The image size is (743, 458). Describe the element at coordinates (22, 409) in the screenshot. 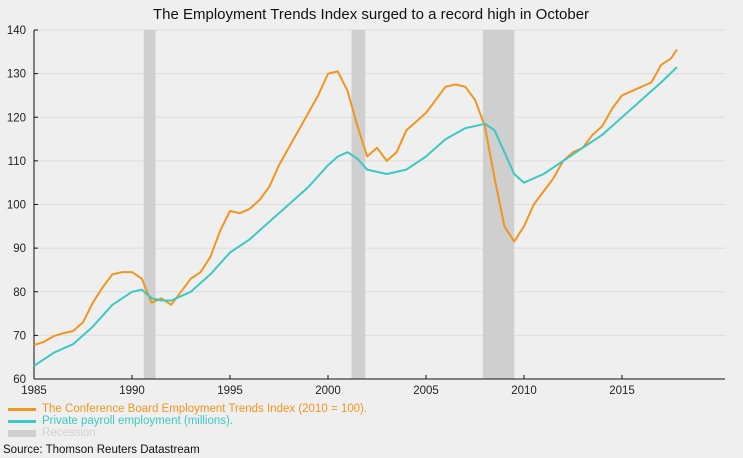

I see `legend-swatch-eti` at that location.